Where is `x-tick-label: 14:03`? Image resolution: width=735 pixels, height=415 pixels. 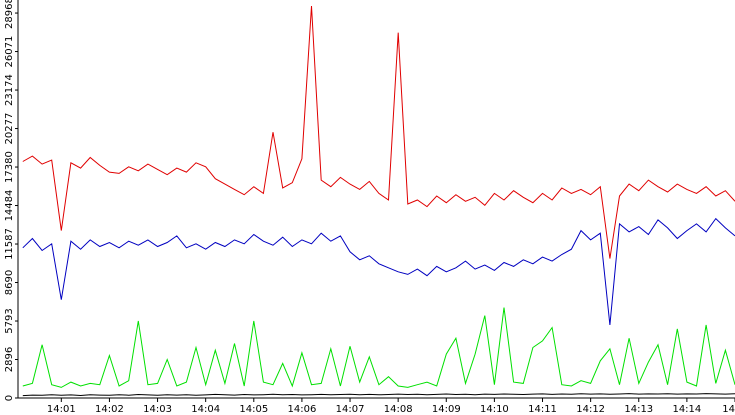 x-tick-label: 14:03 is located at coordinates (157, 409).